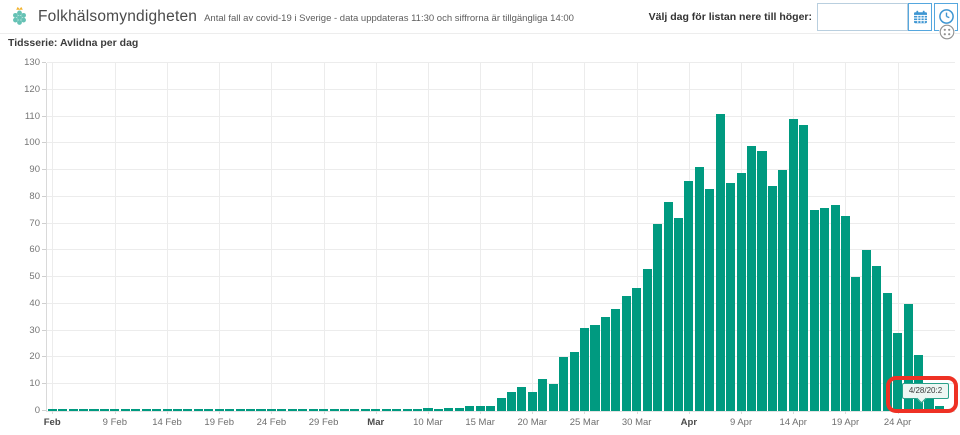 This screenshot has height=435, width=960. I want to click on bar-4/8, so click(731, 297).